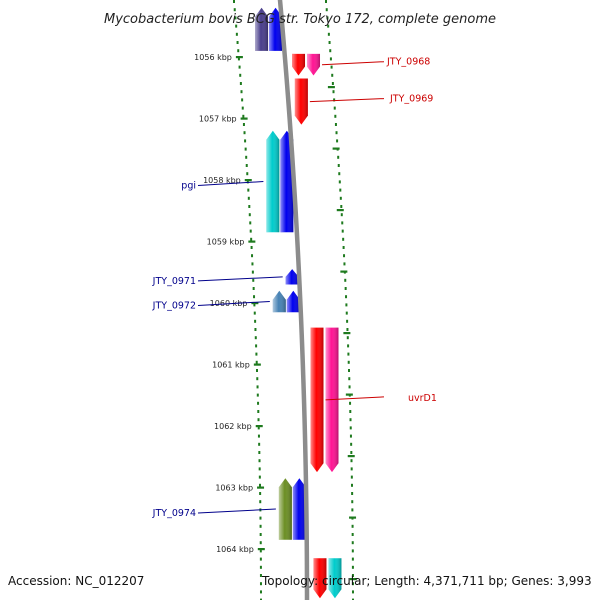 The image size is (600, 600). Describe the element at coordinates (235, 549) in the screenshot. I see `tick-label: 1064 kbp` at that location.